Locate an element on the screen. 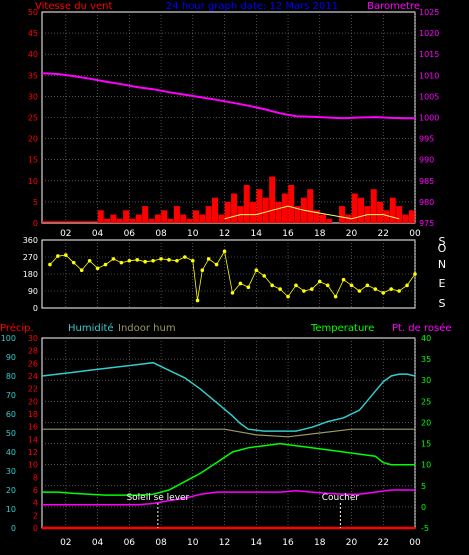 Image resolution: width=469 pixels, height=555 pixels. wind-y-tick-label: 20 is located at coordinates (33, 139).